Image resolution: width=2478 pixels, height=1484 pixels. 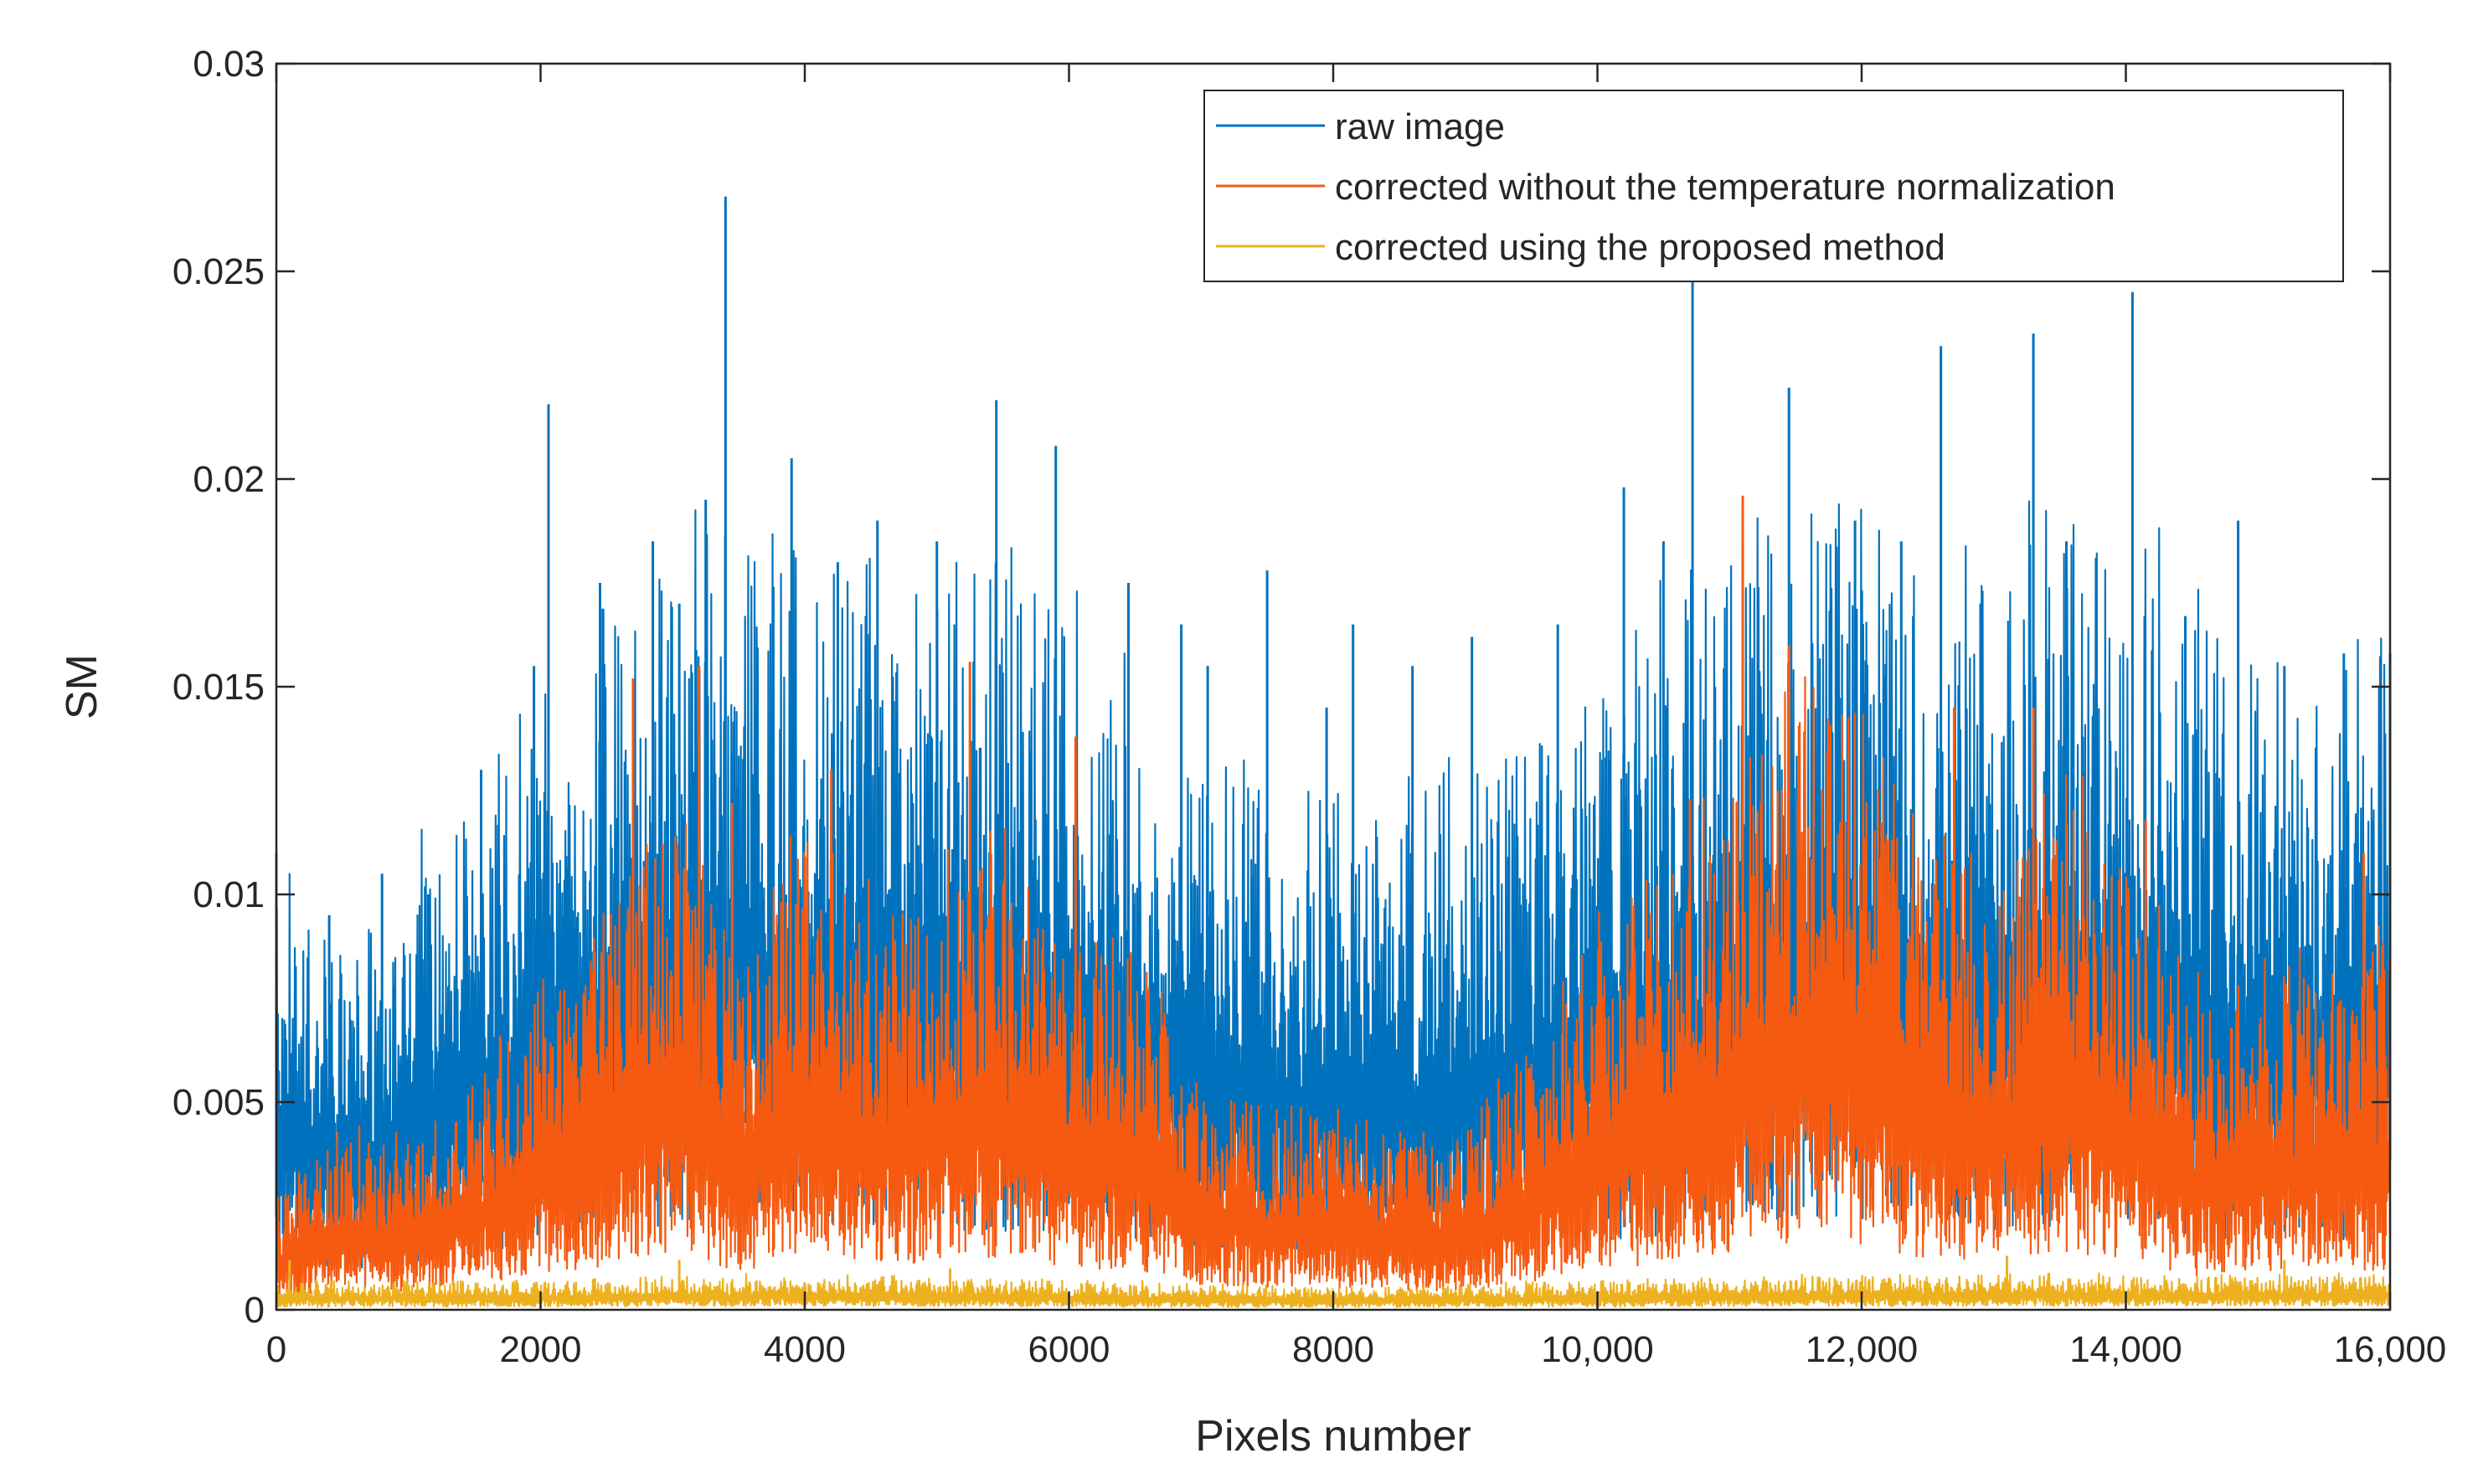 I want to click on y-tick-label: 0.015, so click(x=219, y=687).